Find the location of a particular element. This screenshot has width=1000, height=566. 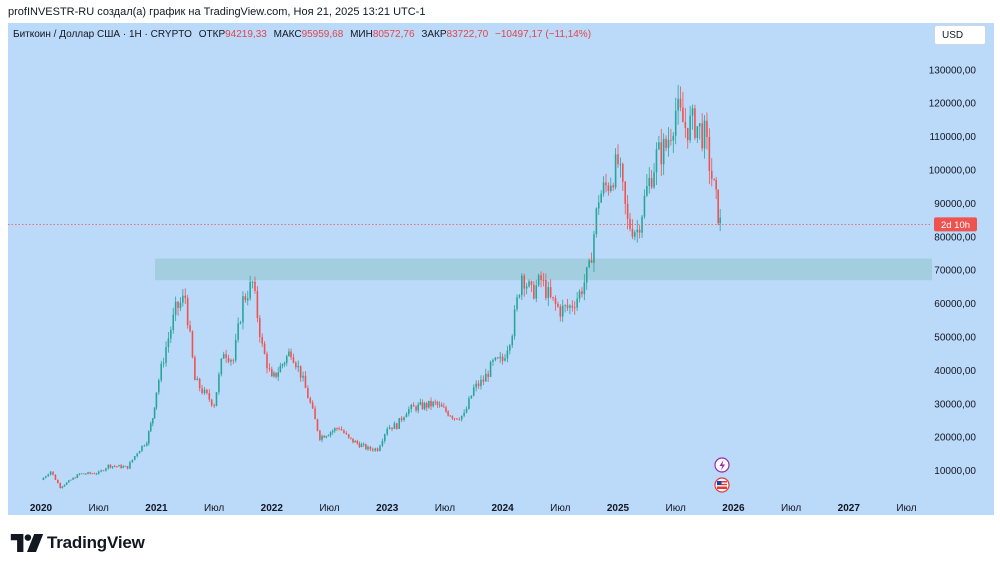

y-tick-label: 60000,00 is located at coordinates (955, 304).